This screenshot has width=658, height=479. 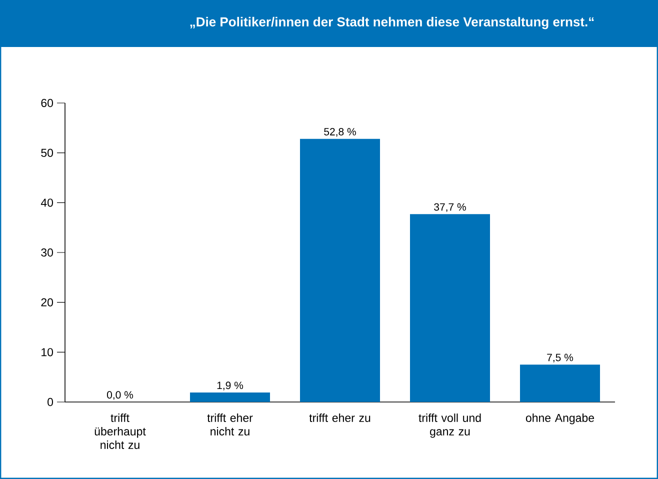 What do you see at coordinates (47, 302) in the screenshot?
I see `y-tick-label: 20` at bounding box center [47, 302].